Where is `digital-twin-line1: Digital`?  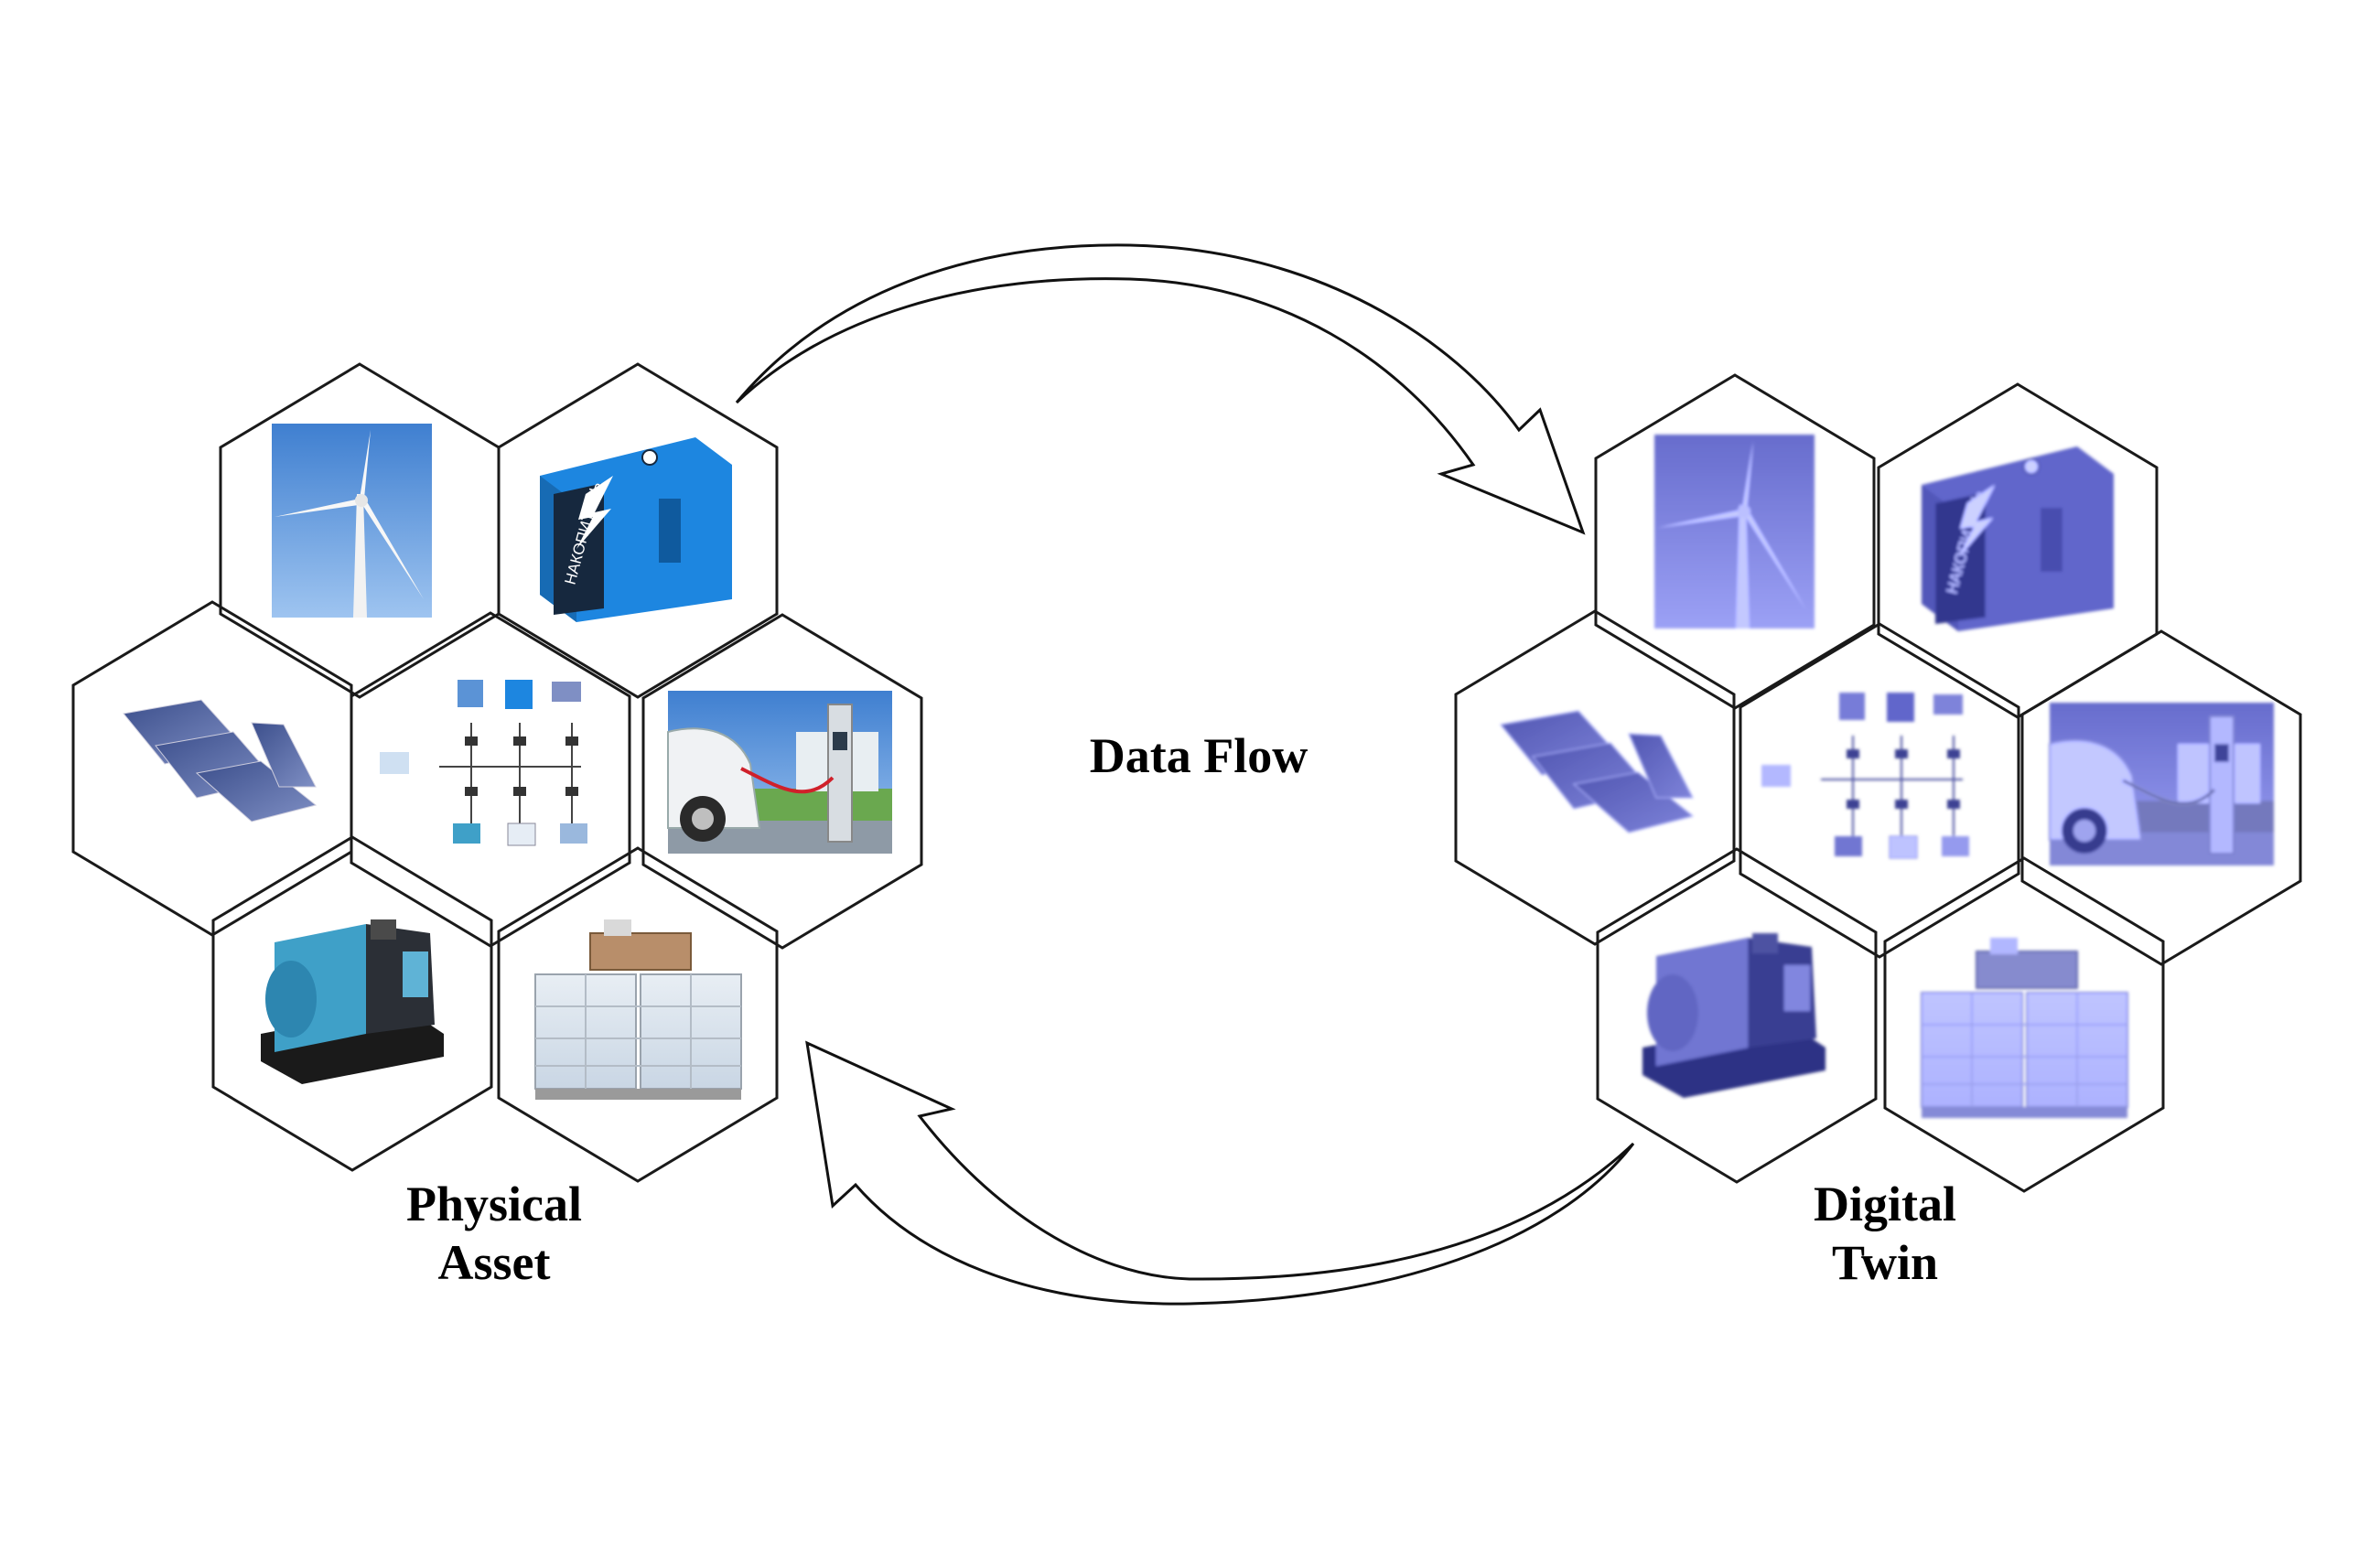 digital-twin-line1: Digital is located at coordinates (1885, 1204).